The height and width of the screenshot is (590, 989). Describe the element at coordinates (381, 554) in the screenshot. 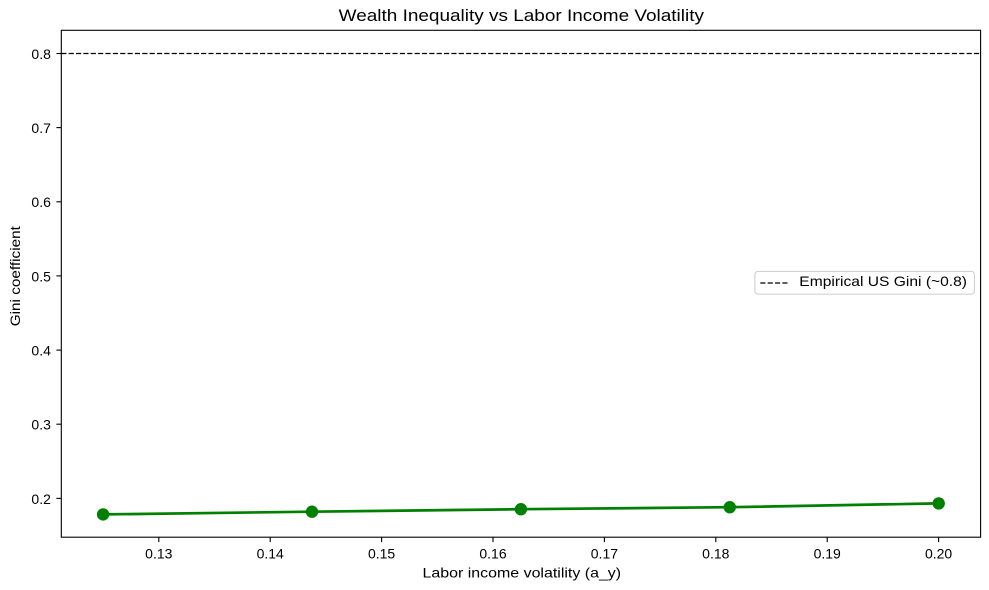

I see `svg-text: 0.15` at that location.